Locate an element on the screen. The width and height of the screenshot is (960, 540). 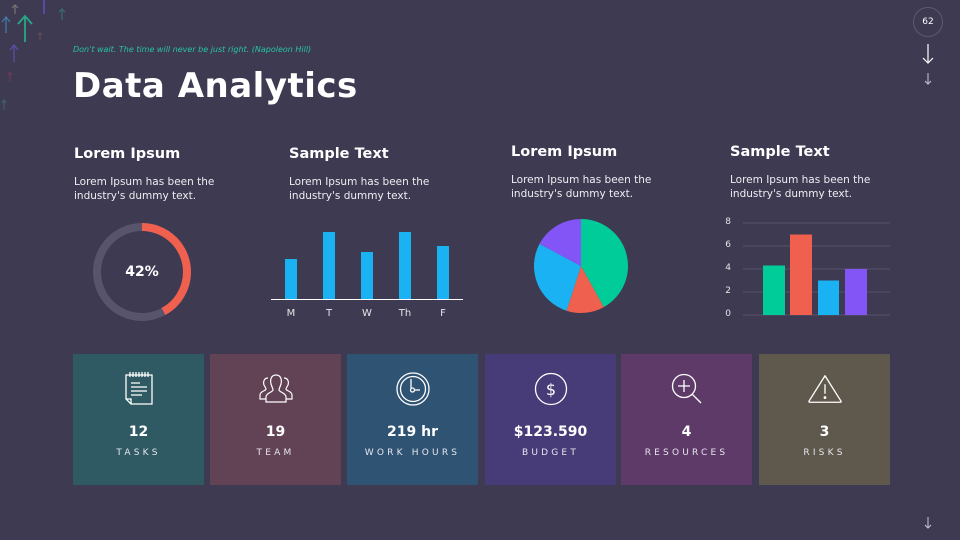
category-bar-chart: 8 6 4 2 0 is located at coordinates (807, 270).